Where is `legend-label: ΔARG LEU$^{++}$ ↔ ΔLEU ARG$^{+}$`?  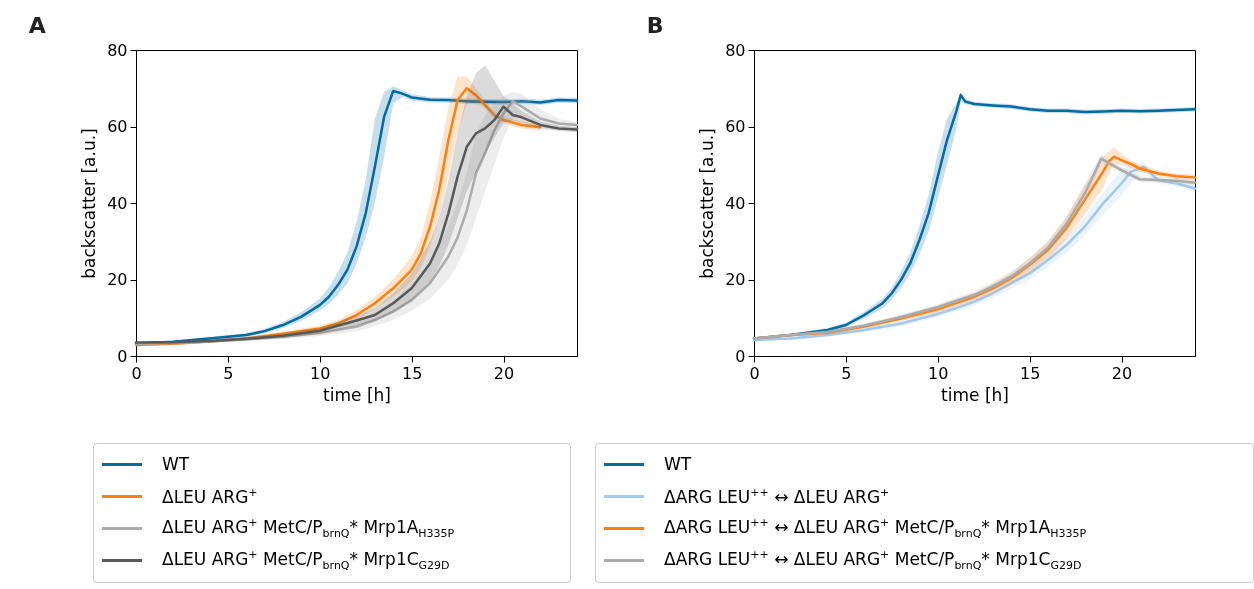
legend-label: ΔARG LEU$^{++}$ ↔ ΔLEU ARG$^{+}$ is located at coordinates (777, 496).